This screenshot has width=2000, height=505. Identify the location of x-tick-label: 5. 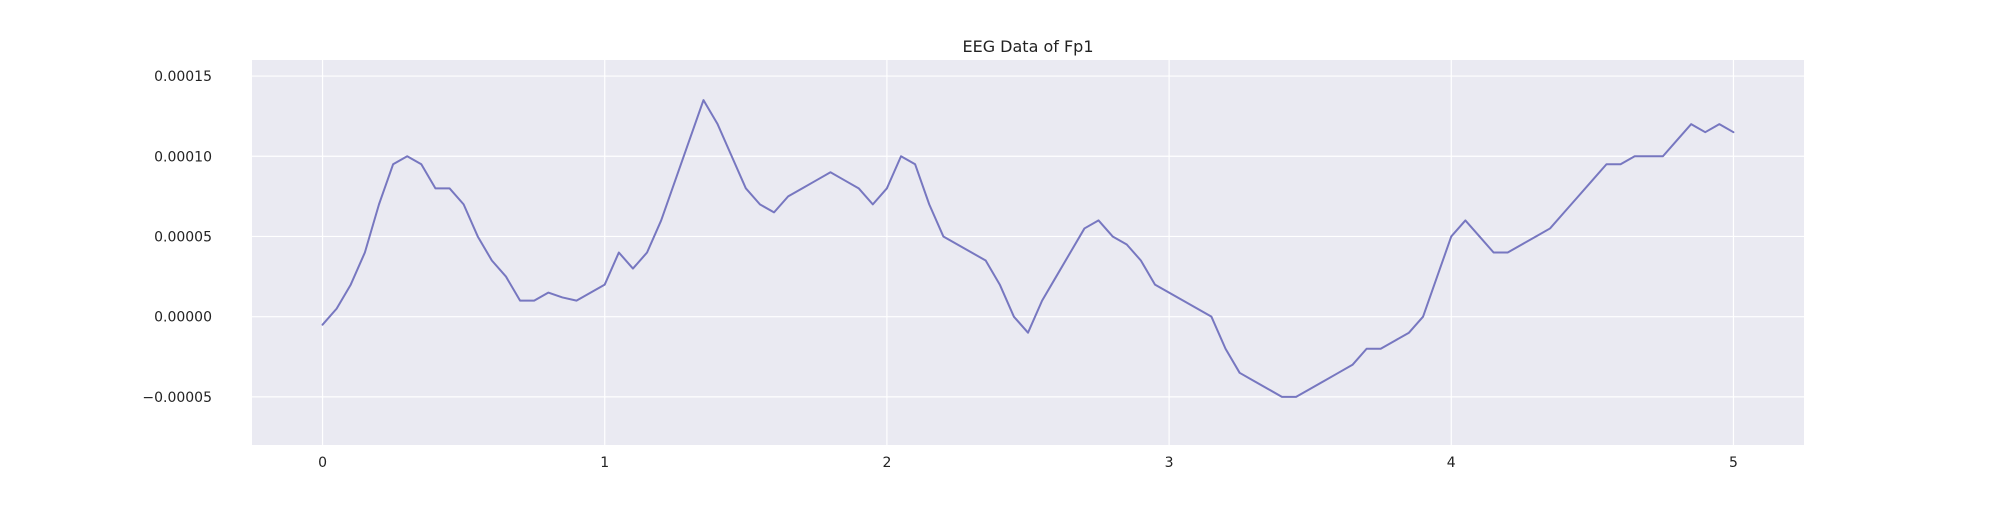
(1733, 463).